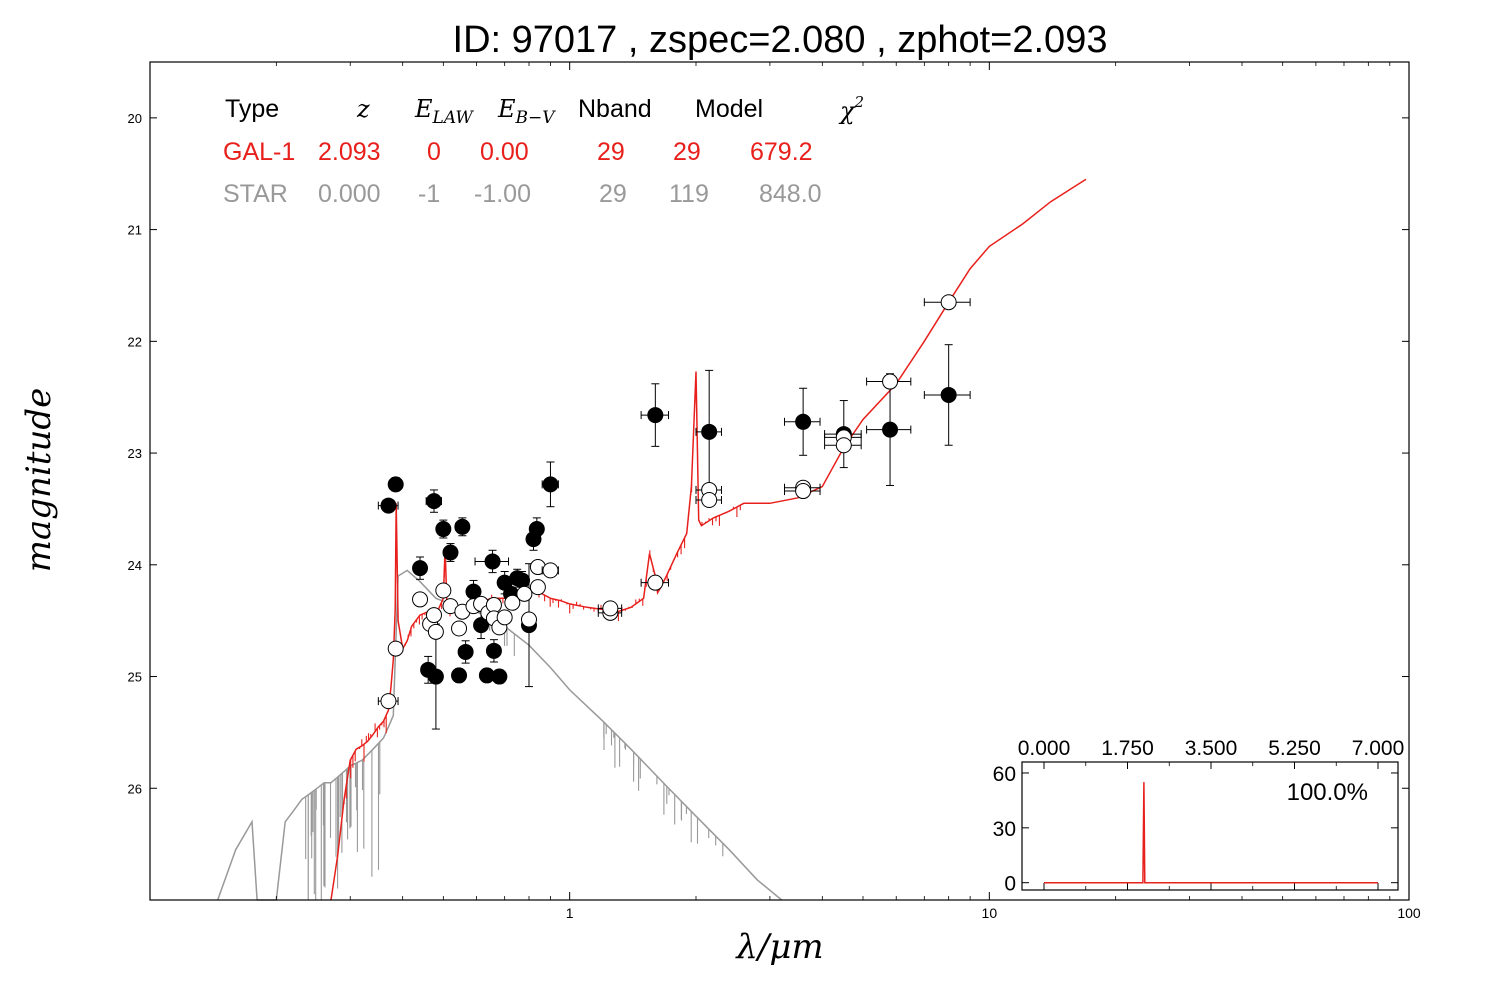 The width and height of the screenshot is (1500, 1000). I want to click on y-tick-label: 21, so click(135, 230).